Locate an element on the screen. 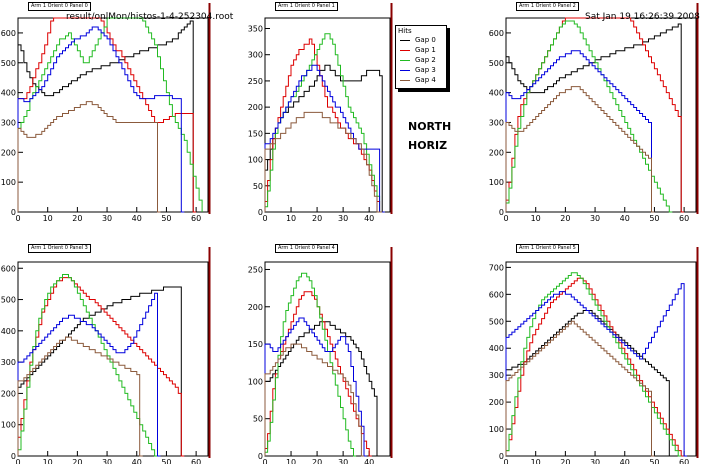  panel-title-1: Arm 1 Orient 0 Panel 1 is located at coordinates (306, 6).